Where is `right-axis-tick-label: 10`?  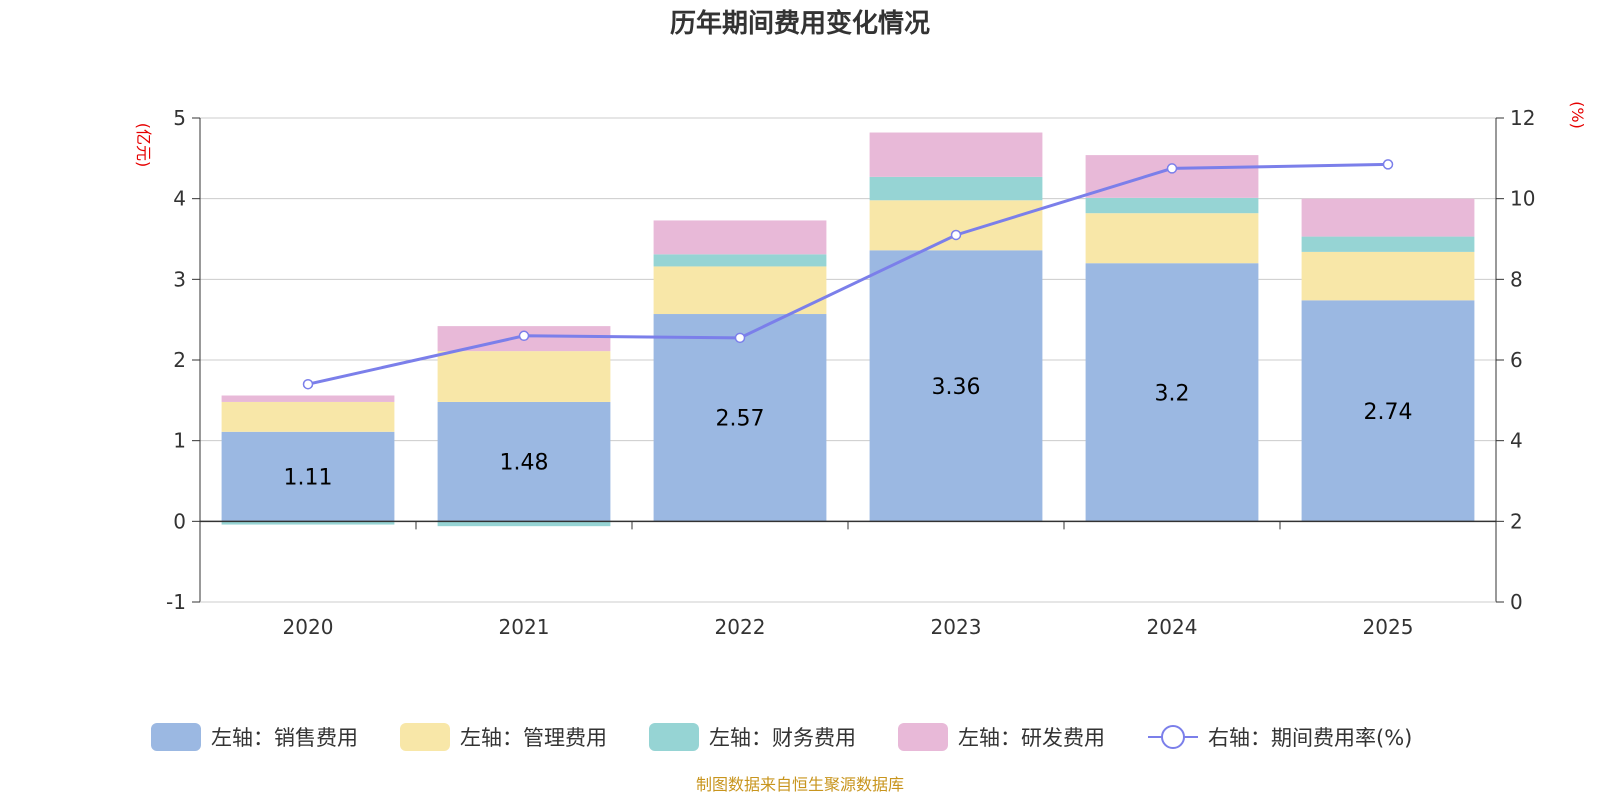
right-axis-tick-label: 10 is located at coordinates (1522, 199).